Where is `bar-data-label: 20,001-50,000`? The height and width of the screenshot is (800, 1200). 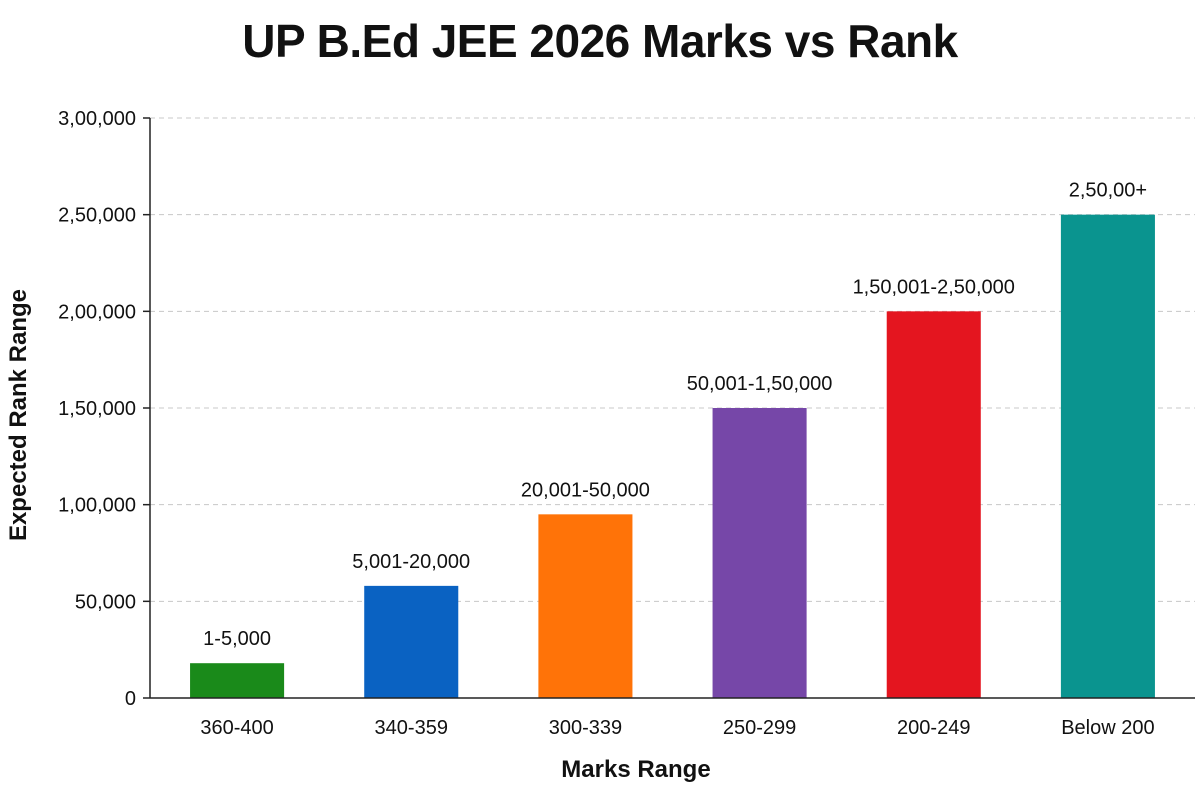 bar-data-label: 20,001-50,000 is located at coordinates (585, 490).